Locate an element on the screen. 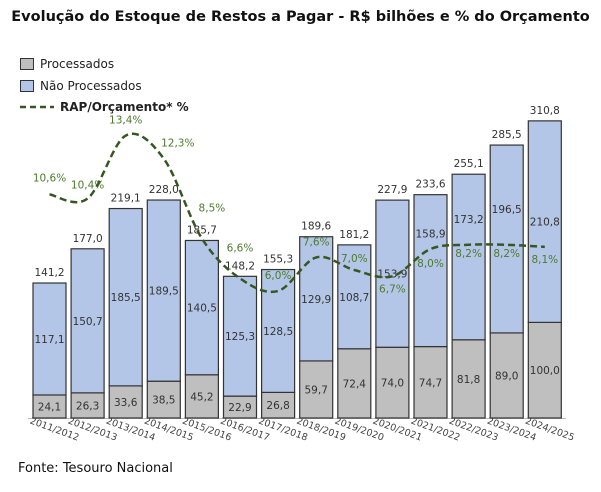 The height and width of the screenshot is (492, 601). legend-nao-processados: Não Processados is located at coordinates (81, 86).